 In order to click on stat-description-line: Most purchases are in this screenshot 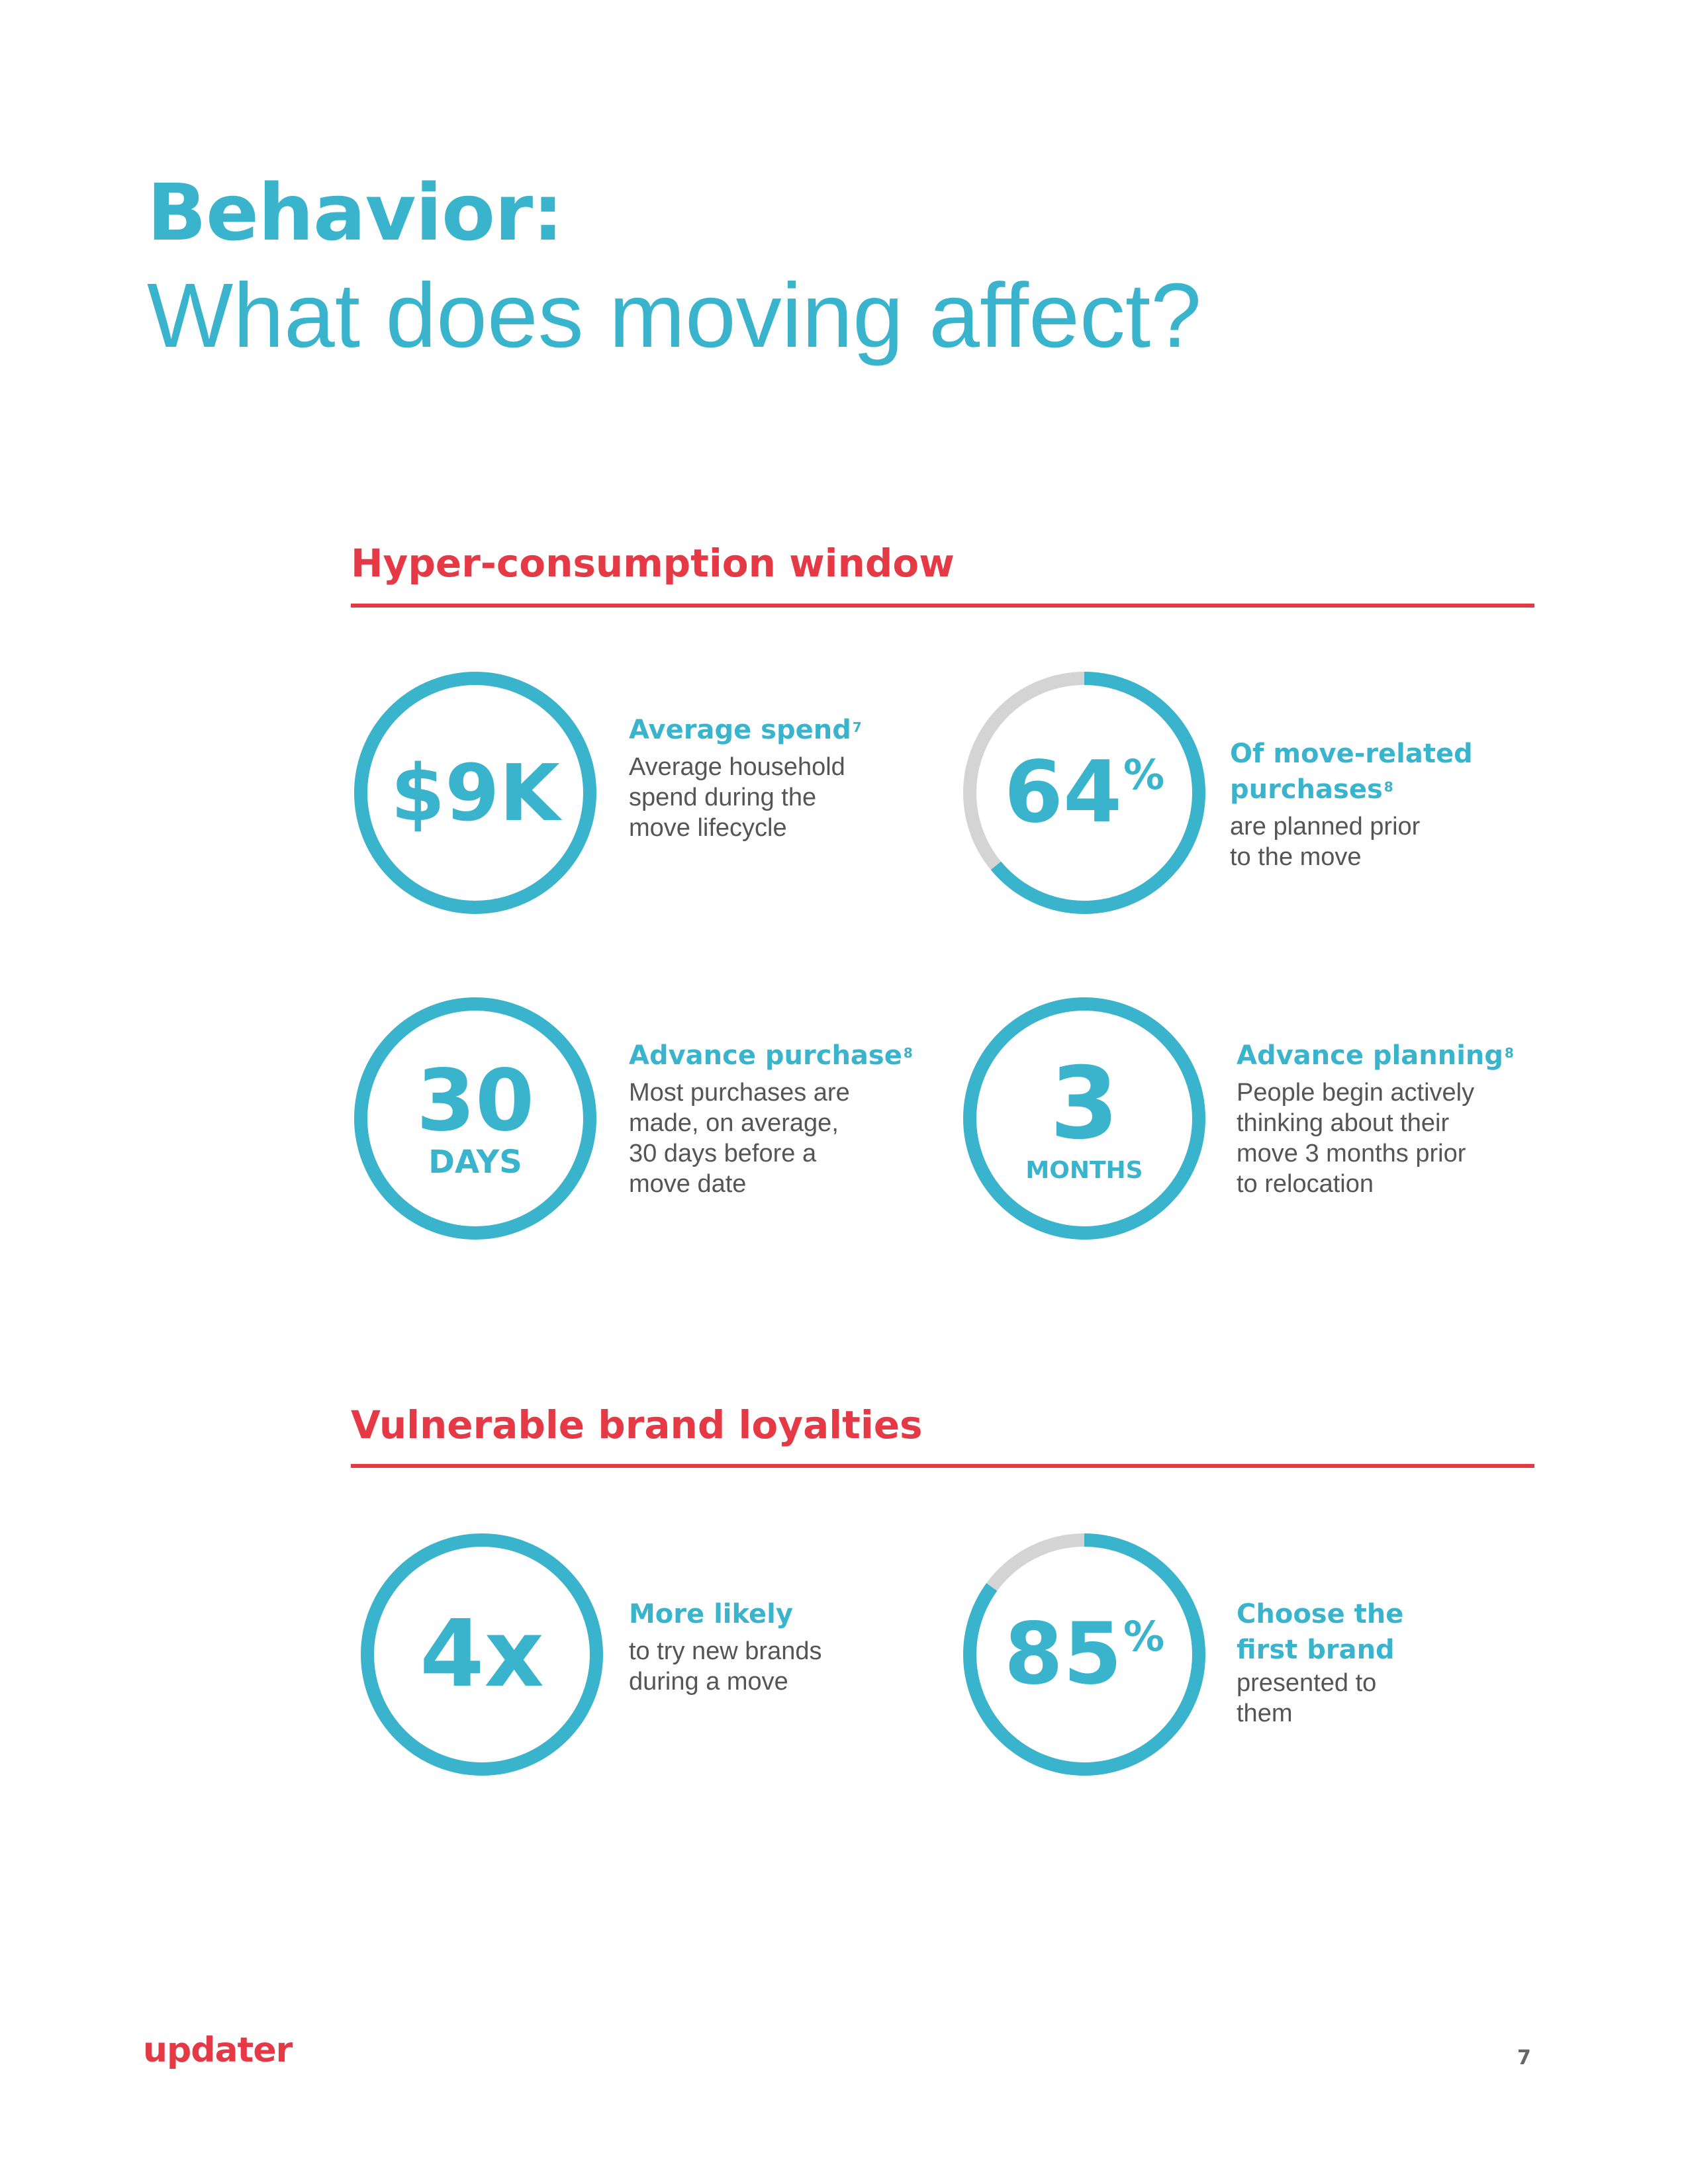, I will do `click(739, 1093)`.